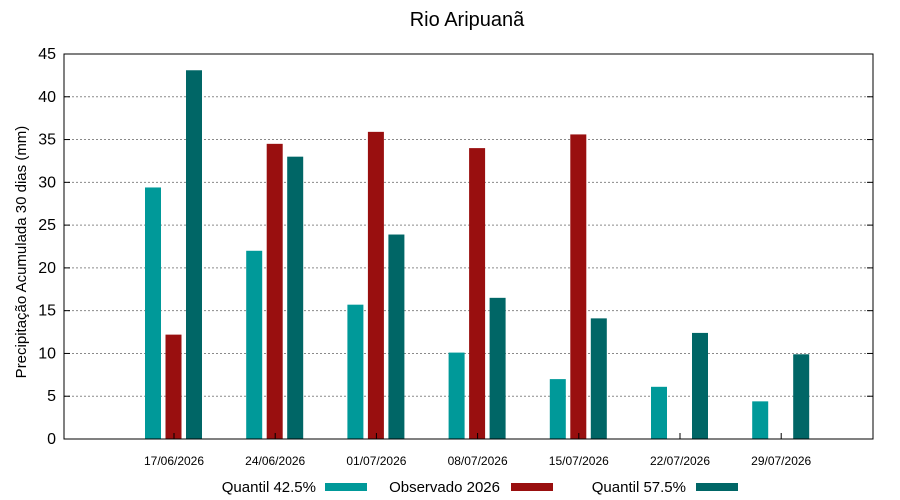  What do you see at coordinates (174, 461) in the screenshot?
I see `x-tick-label: 17/06/2026` at bounding box center [174, 461].